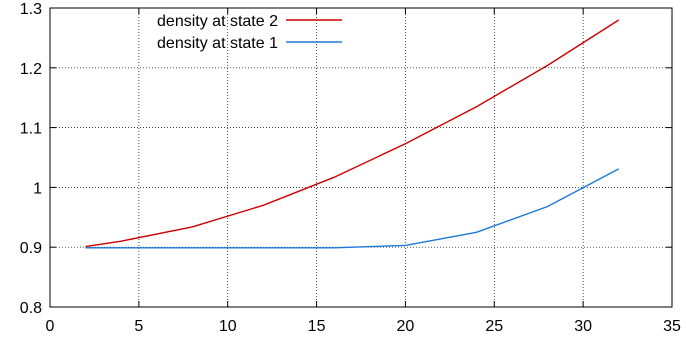 The width and height of the screenshot is (686, 341). I want to click on x-tick-label: 5, so click(138, 326).